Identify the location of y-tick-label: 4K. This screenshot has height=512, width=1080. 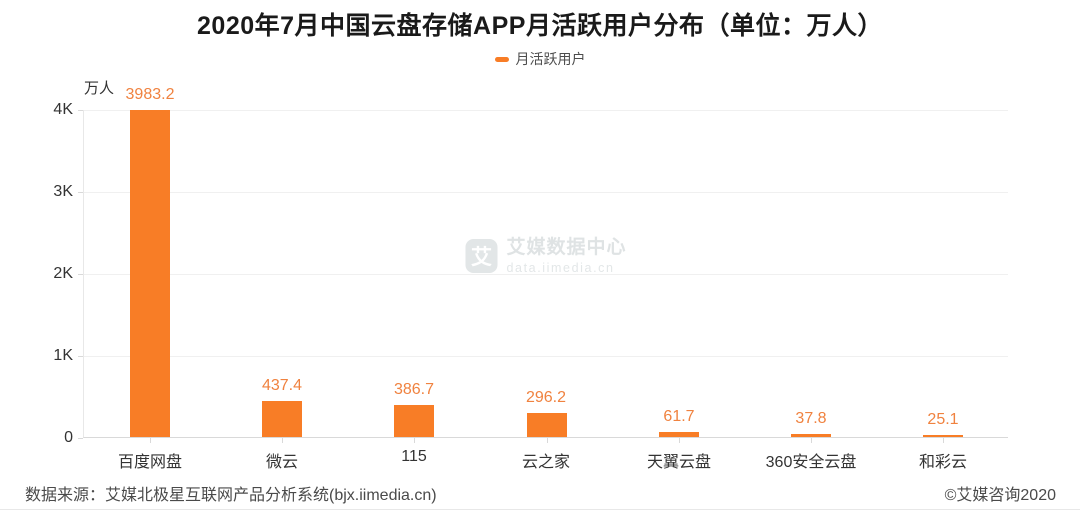
(63, 109).